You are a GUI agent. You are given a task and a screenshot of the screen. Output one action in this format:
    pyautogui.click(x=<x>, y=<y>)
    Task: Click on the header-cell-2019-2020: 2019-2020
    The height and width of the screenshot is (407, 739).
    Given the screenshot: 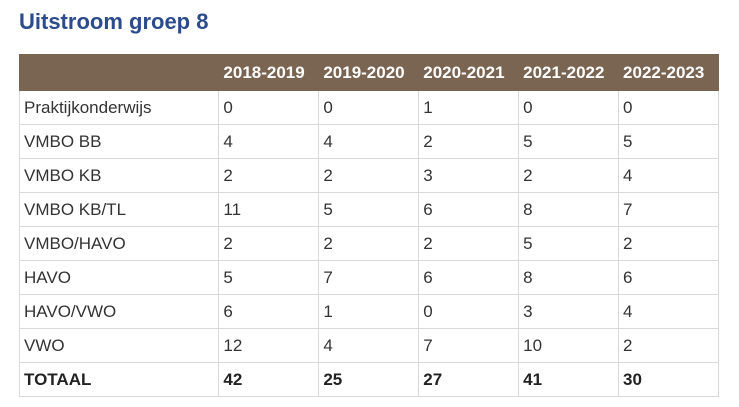 What is the action you would take?
    pyautogui.click(x=369, y=72)
    